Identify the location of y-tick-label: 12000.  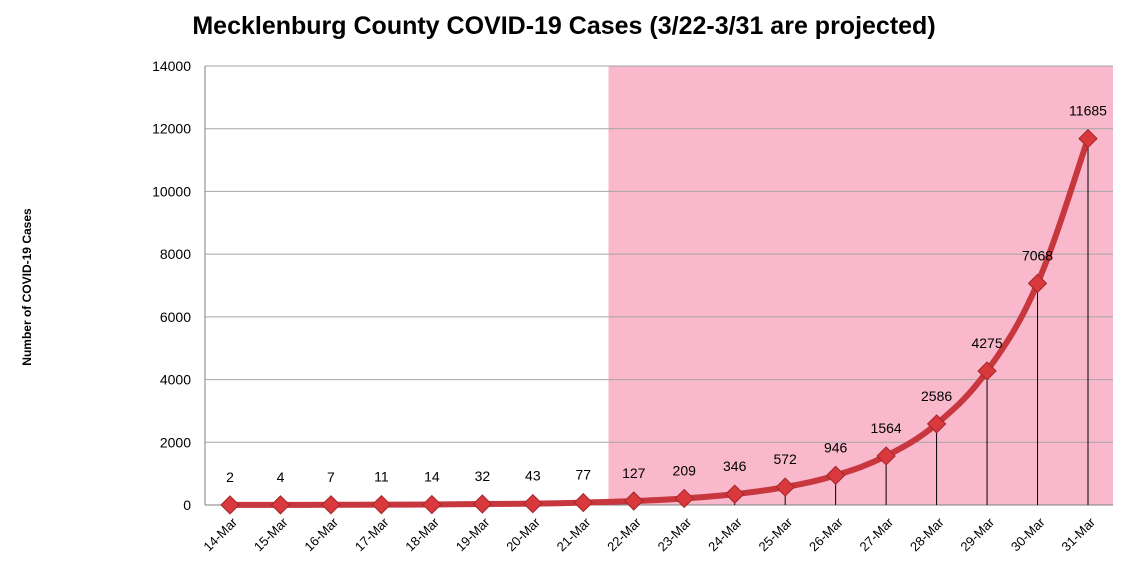
(171, 129).